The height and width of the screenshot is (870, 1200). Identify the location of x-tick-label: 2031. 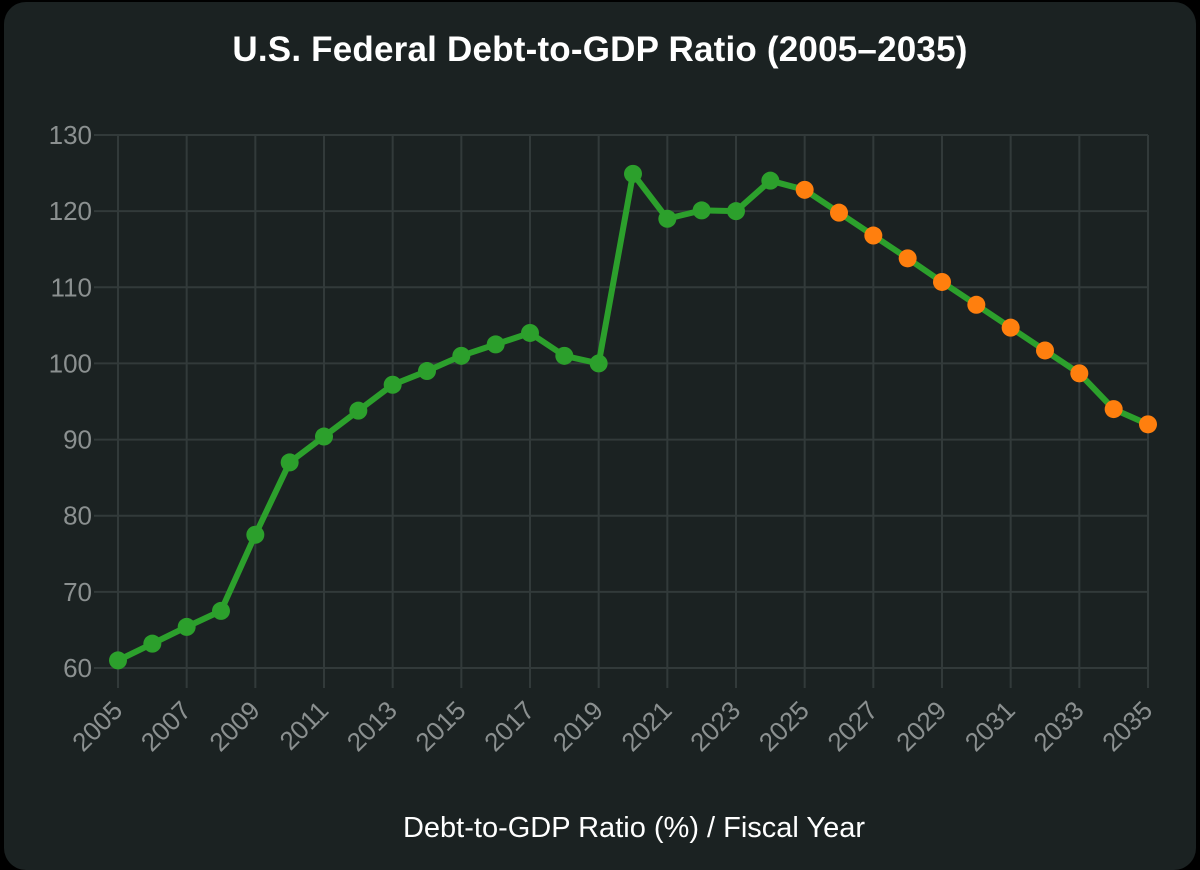
(990, 726).